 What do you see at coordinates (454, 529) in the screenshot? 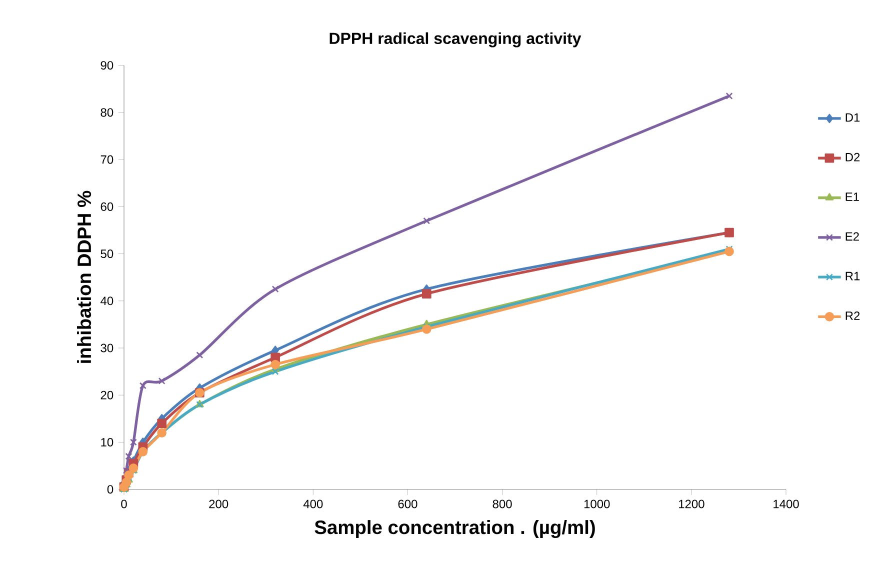
I see `x-axis-title: Sample concentration . (µg/ml)` at bounding box center [454, 529].